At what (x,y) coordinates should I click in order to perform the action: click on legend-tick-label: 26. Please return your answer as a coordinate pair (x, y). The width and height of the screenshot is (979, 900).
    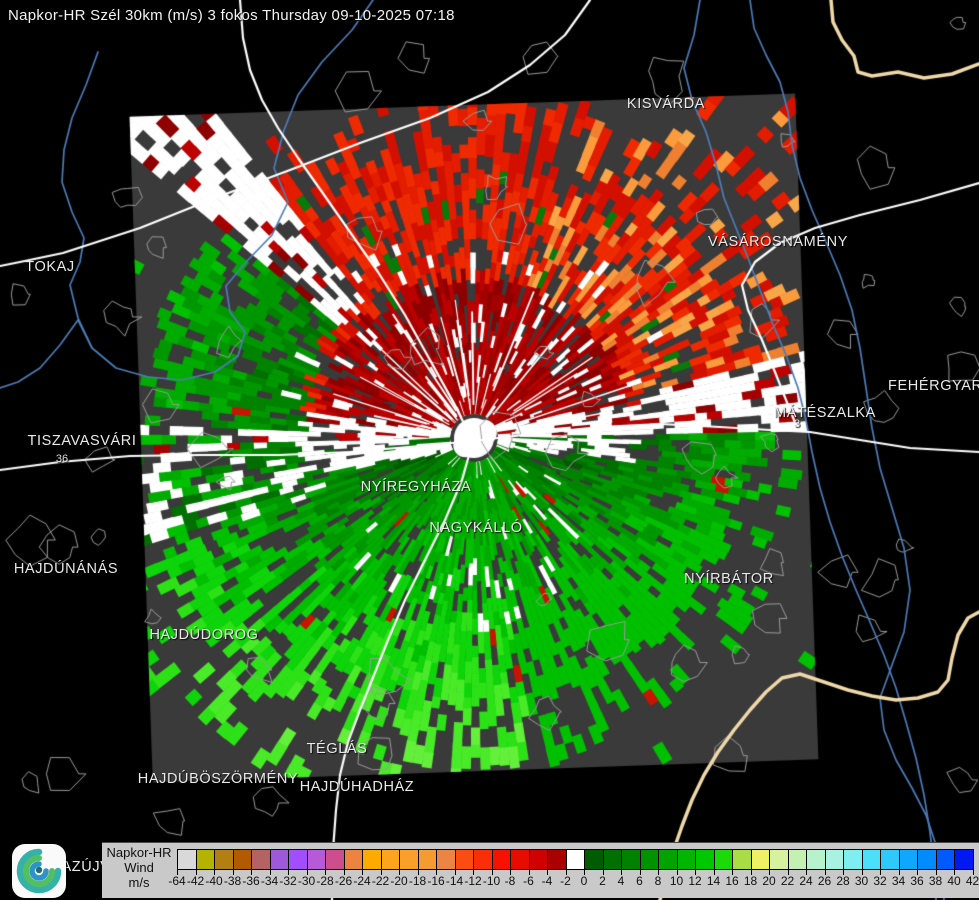
    Looking at the image, I should click on (824, 881).